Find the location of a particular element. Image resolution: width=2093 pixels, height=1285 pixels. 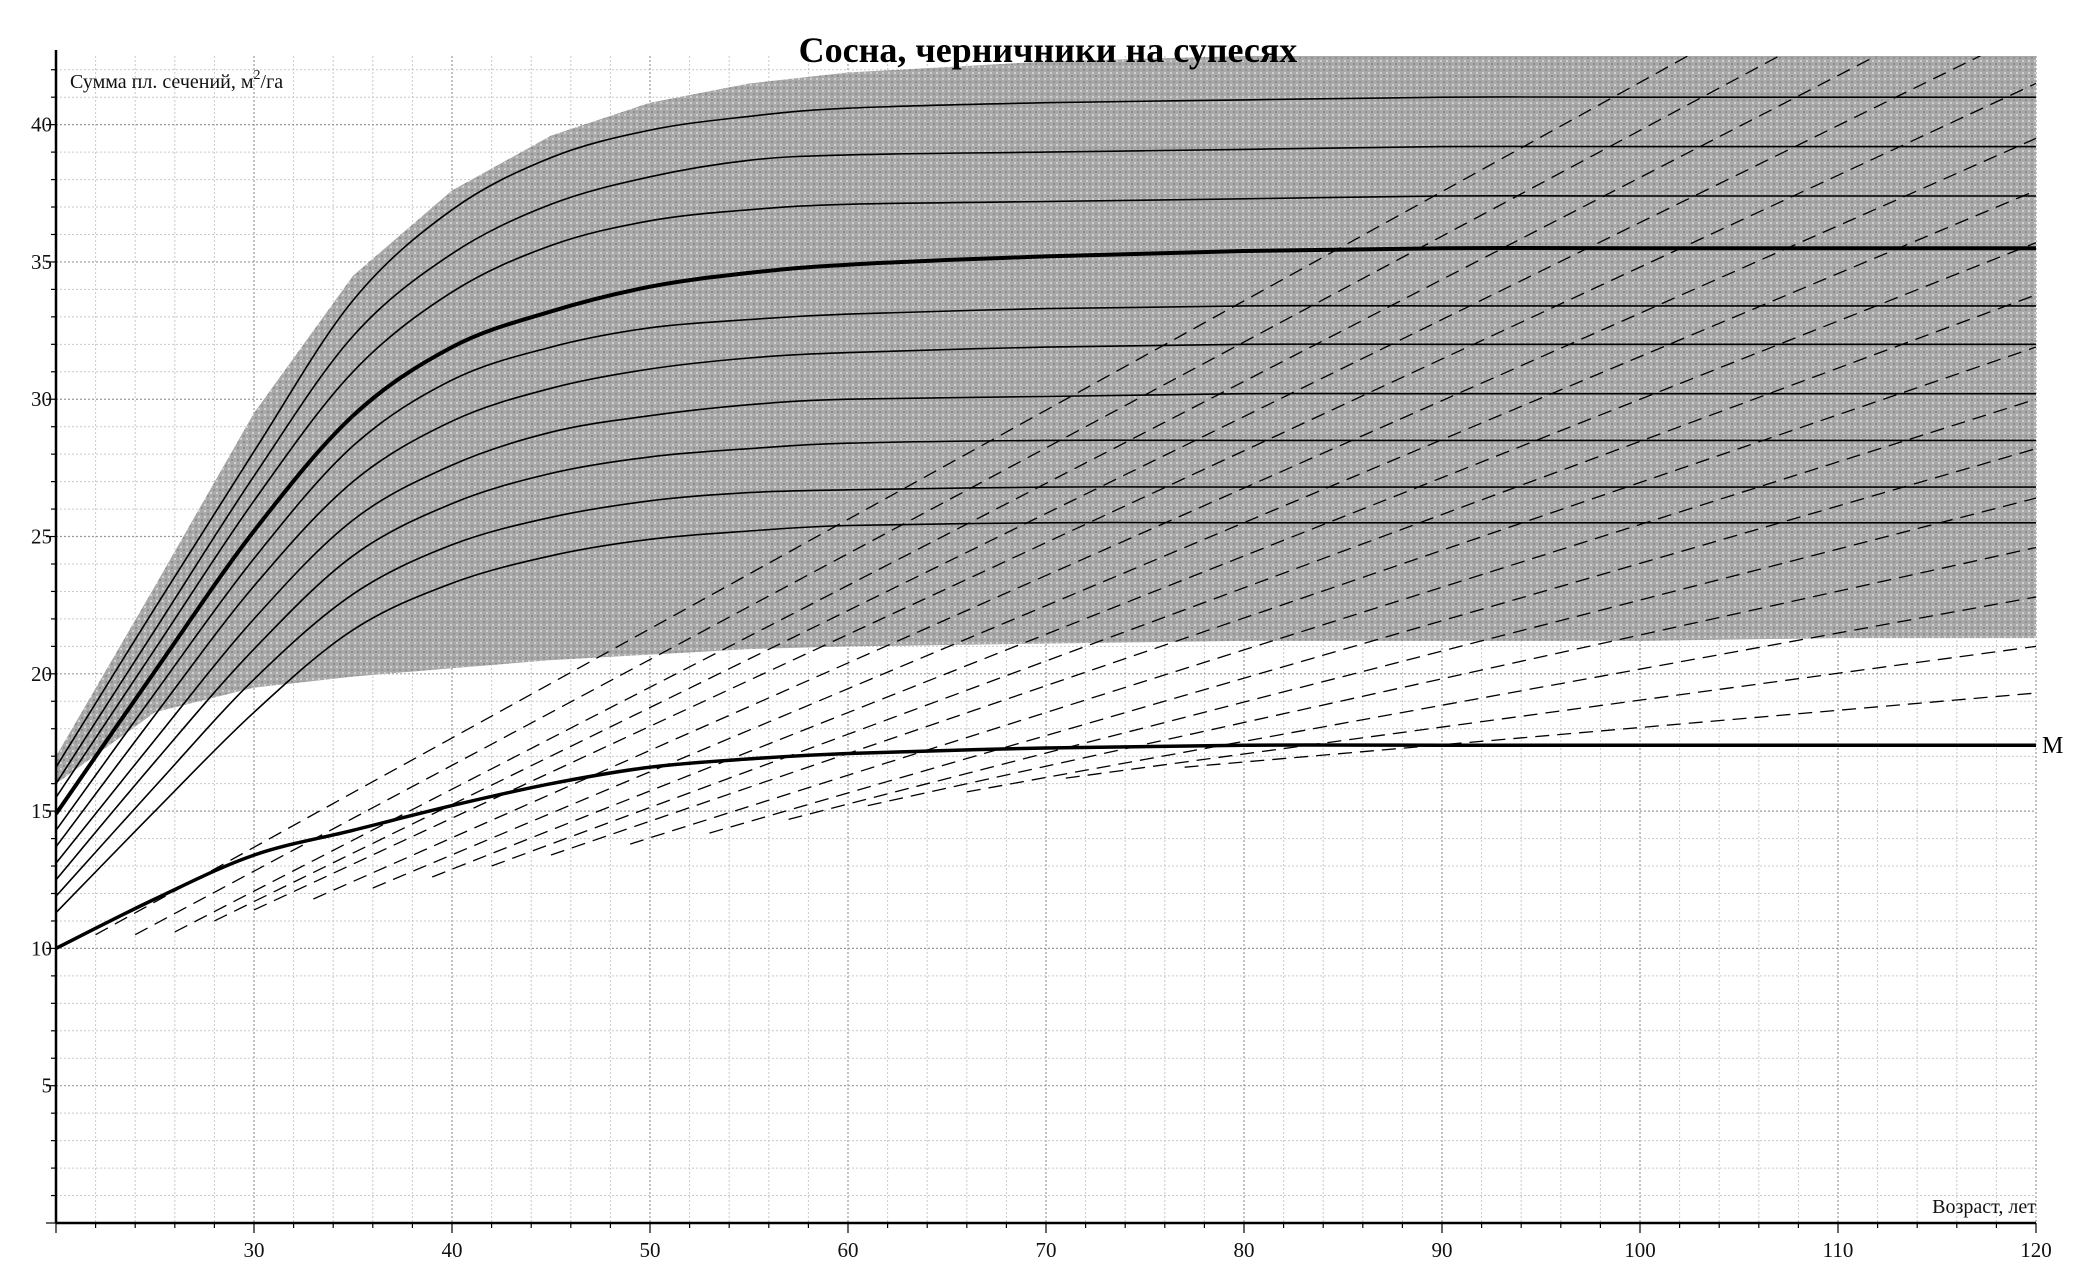

x-tick-label: 80 is located at coordinates (1244, 1250).